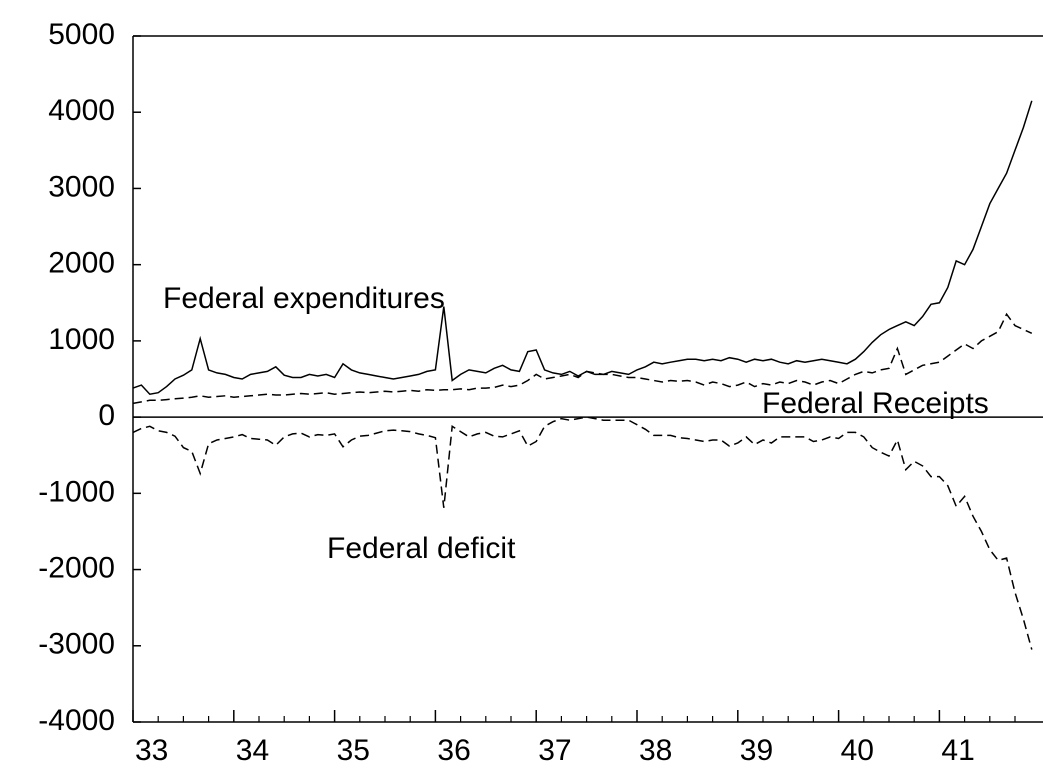  Describe the element at coordinates (353, 750) in the screenshot. I see `x-tick-label: 35` at that location.